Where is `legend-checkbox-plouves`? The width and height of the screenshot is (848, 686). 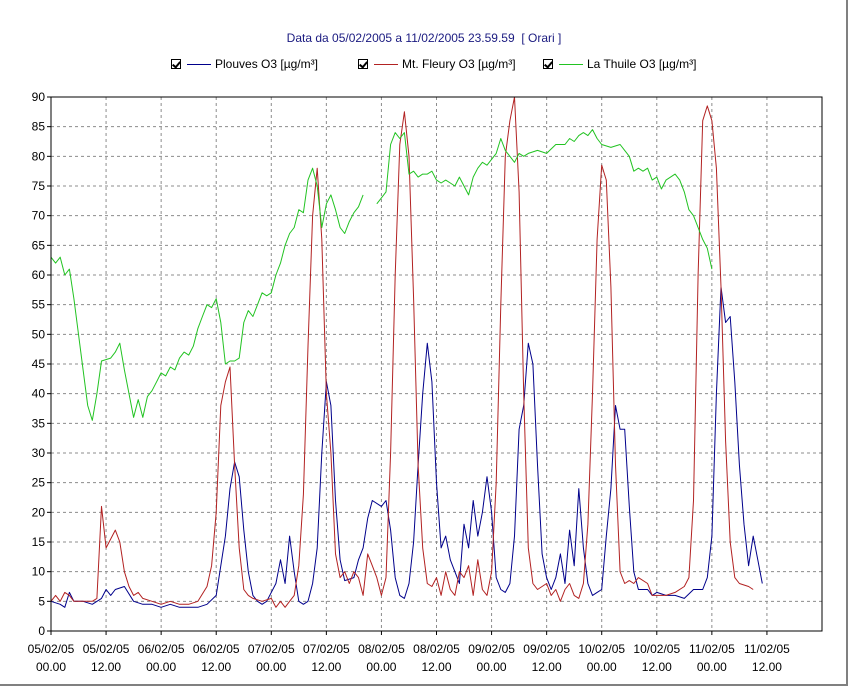
legend-checkbox-plouves is located at coordinates (176, 64).